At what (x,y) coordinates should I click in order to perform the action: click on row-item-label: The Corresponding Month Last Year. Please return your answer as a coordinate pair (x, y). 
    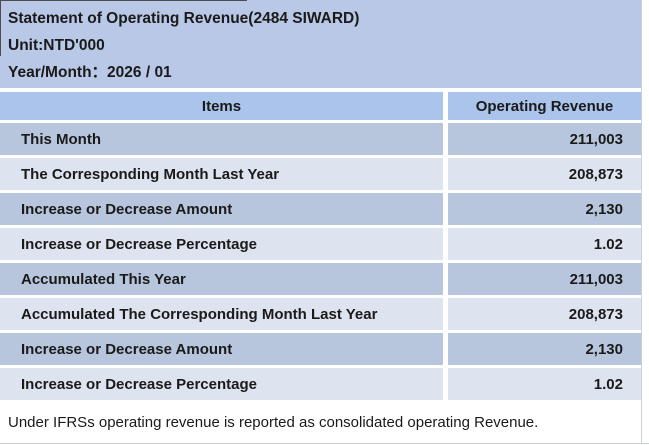
    Looking at the image, I should click on (221, 174).